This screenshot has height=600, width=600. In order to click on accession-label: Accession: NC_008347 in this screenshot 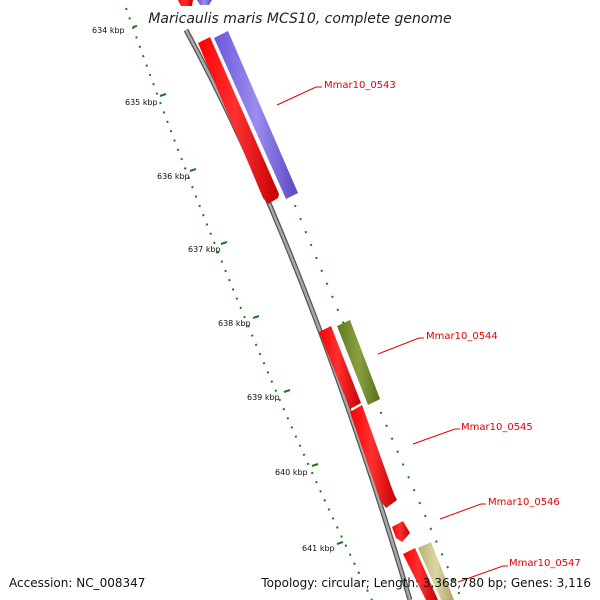, I will do `click(77, 583)`.